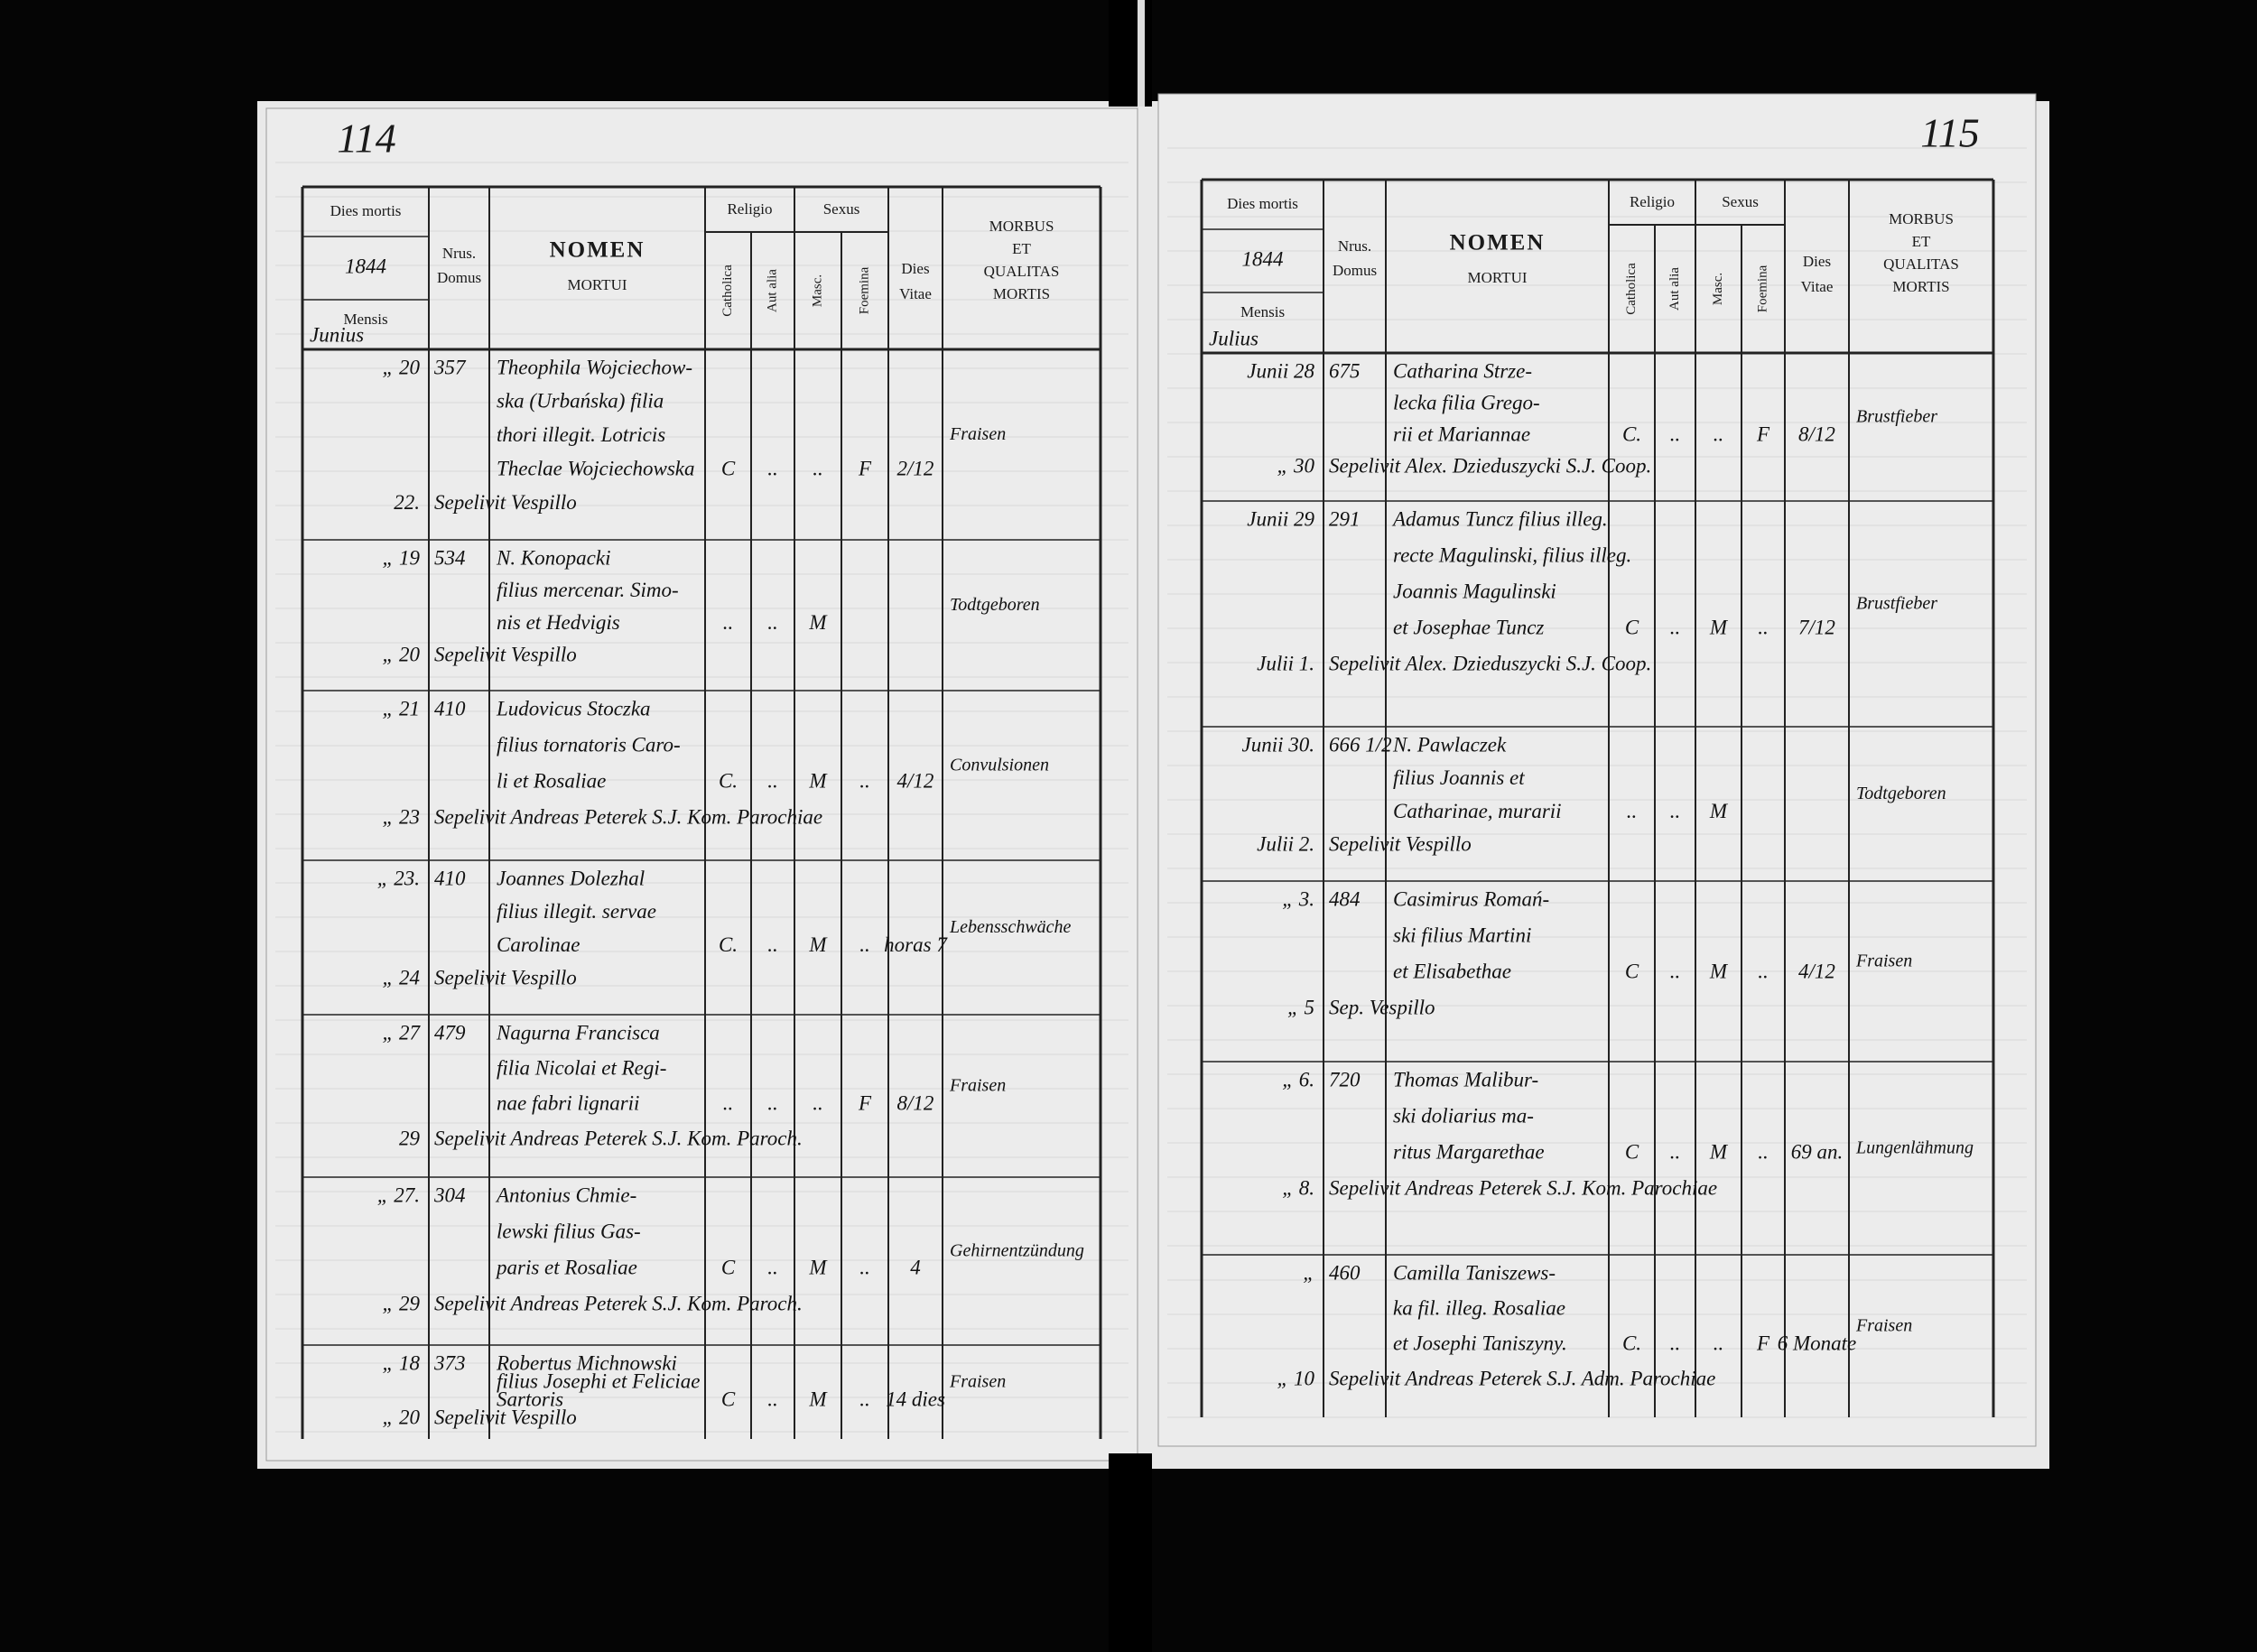 Image resolution: width=2257 pixels, height=1652 pixels. What do you see at coordinates (401, 1362) in the screenshot?
I see `cell-day: „ 18` at bounding box center [401, 1362].